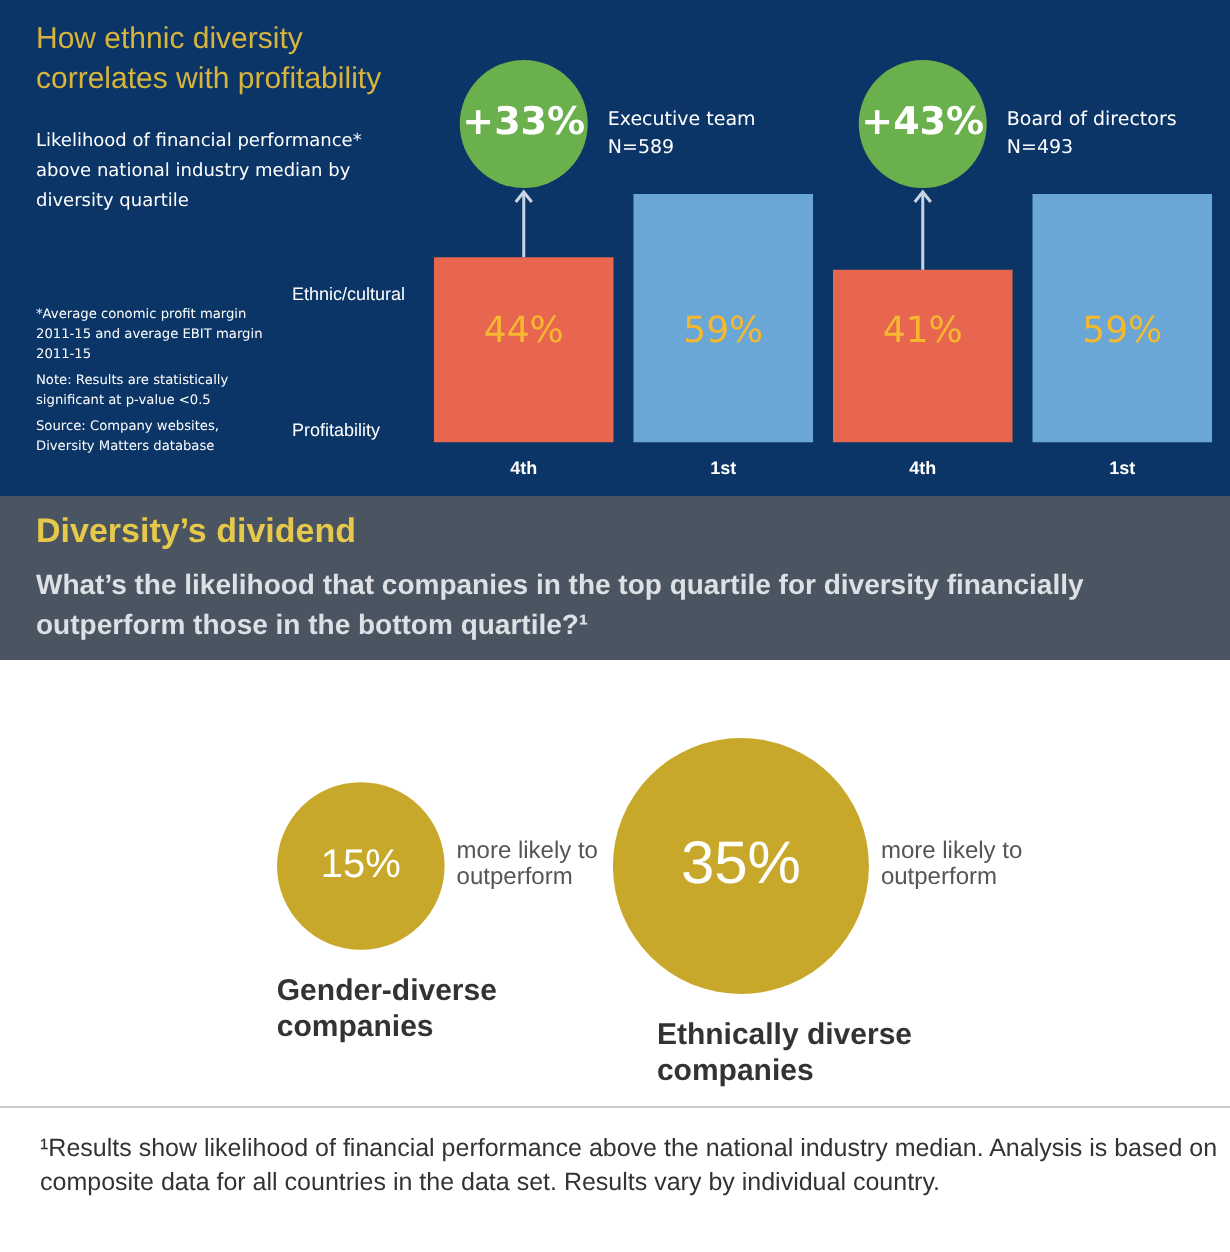 This screenshot has height=1252, width=1230. What do you see at coordinates (524, 121) in the screenshot?
I see `text: +33%` at bounding box center [524, 121].